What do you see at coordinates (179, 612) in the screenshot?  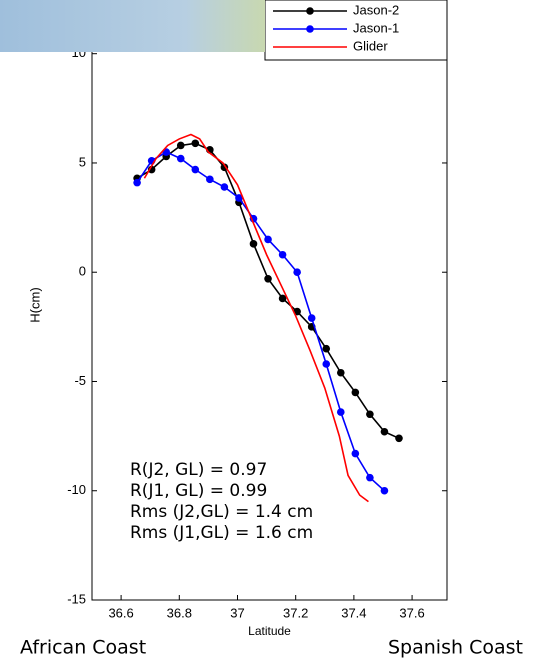 I see `x-tick-label: 36.8` at bounding box center [179, 612].